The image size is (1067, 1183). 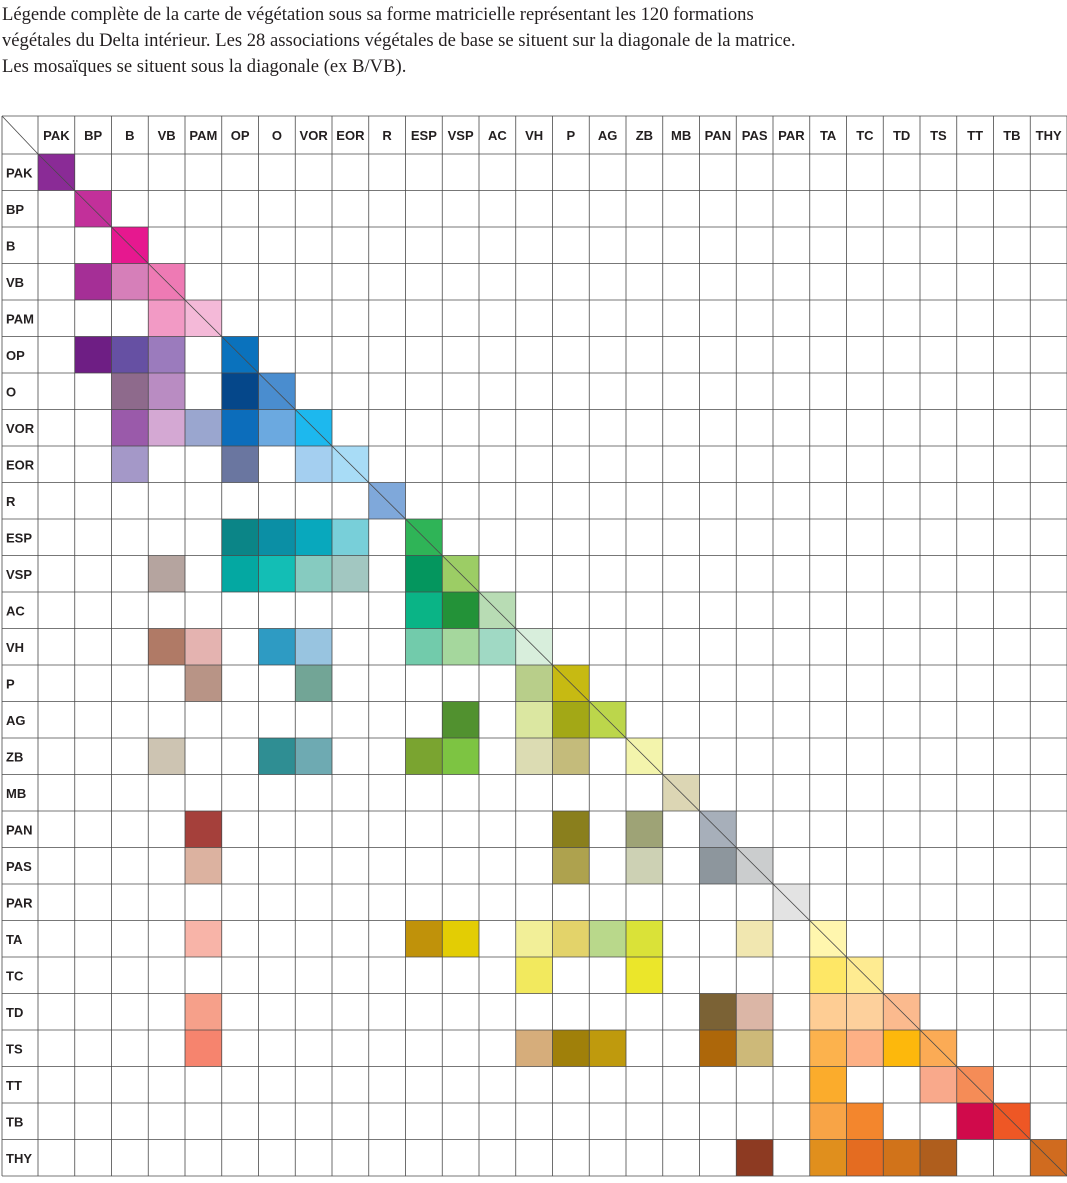 I want to click on row-label-vb: VB, so click(x=15, y=282).